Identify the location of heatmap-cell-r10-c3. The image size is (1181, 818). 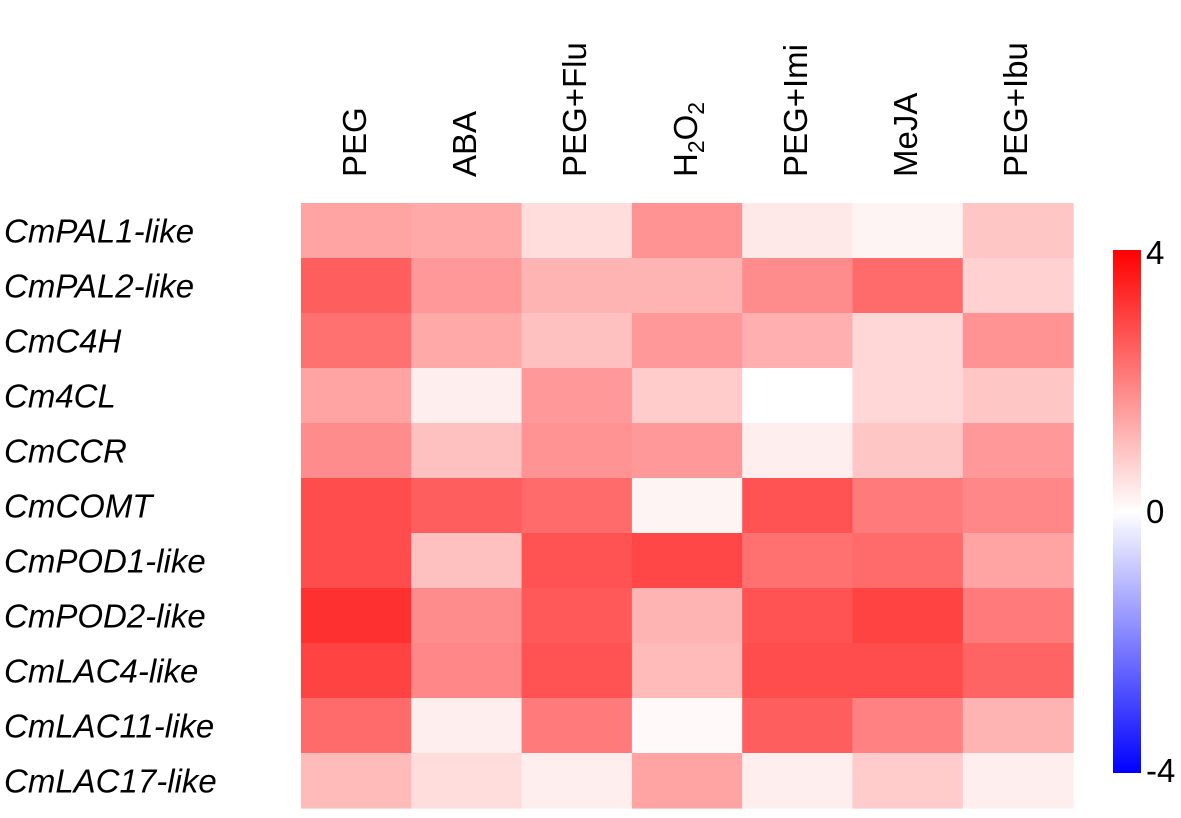
(687, 781).